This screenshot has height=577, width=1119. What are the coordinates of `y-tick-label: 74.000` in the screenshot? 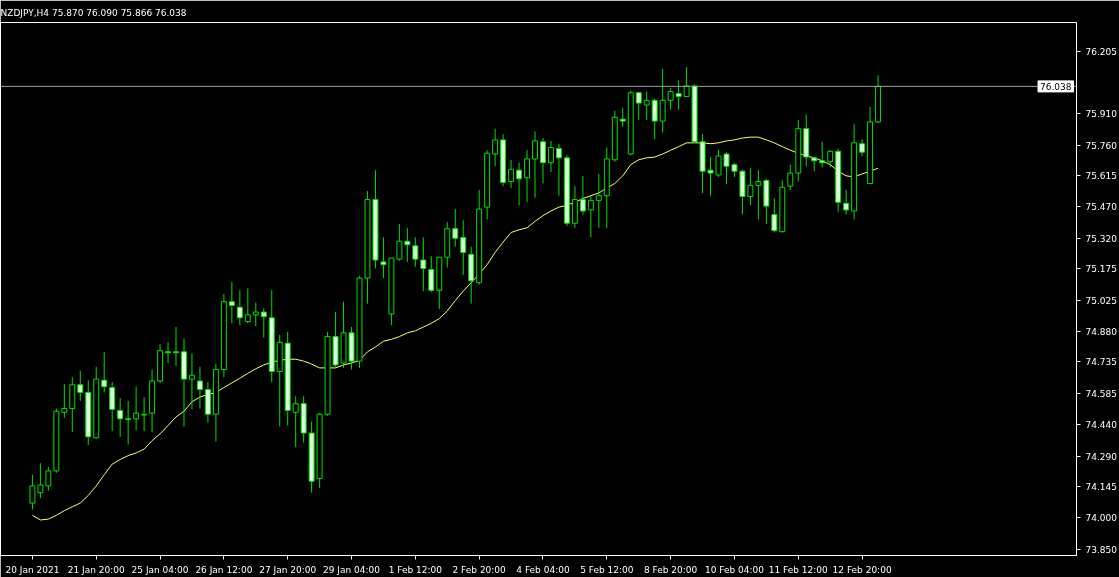 It's located at (1101, 517).